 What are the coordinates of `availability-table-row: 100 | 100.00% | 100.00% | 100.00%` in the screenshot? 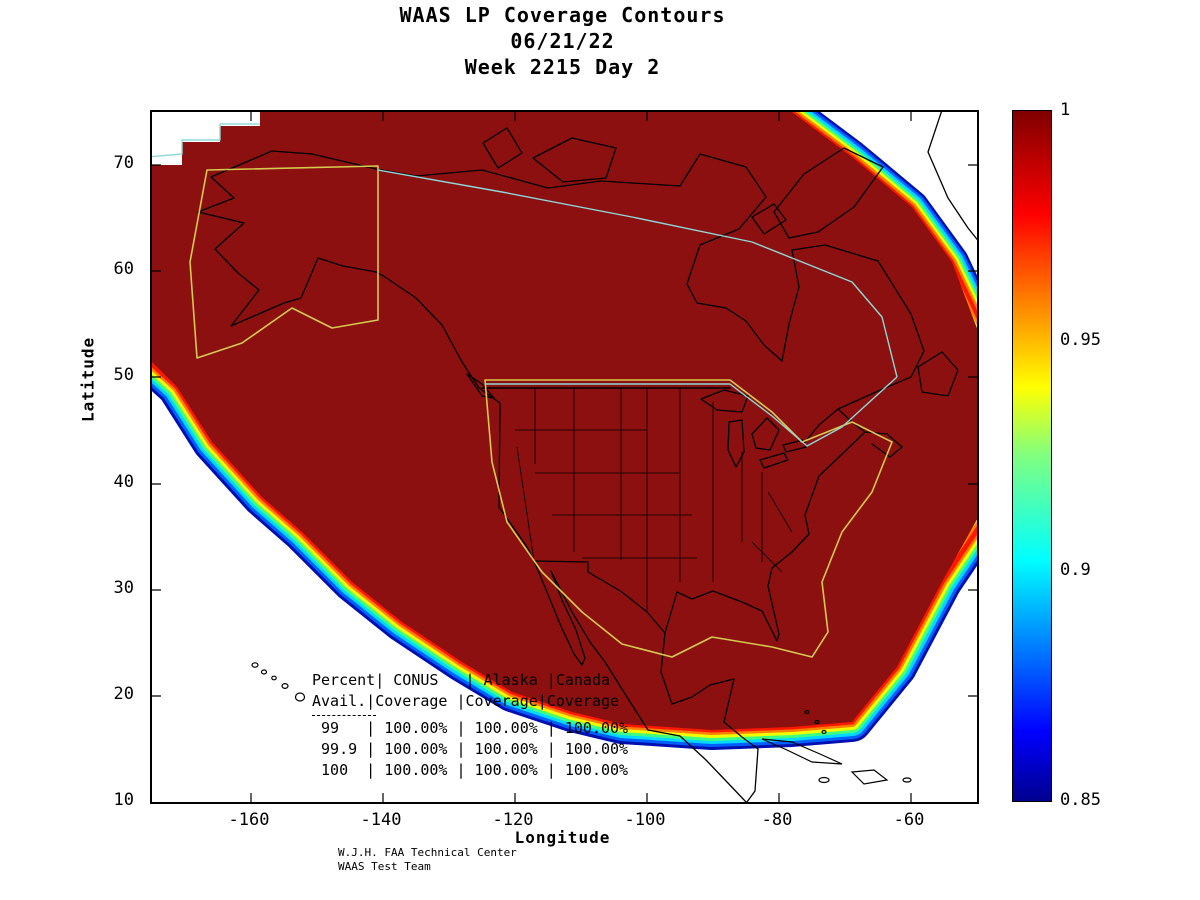 It's located at (470, 770).